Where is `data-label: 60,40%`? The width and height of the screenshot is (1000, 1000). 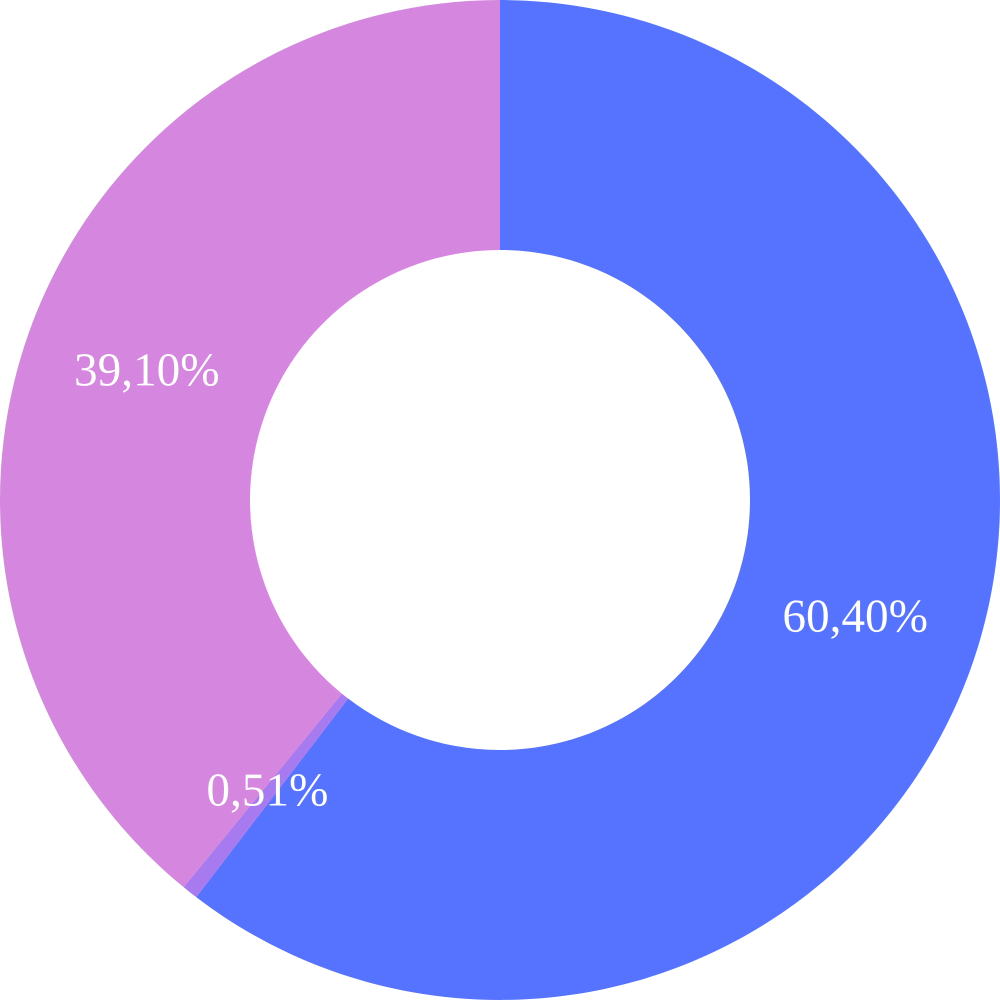 data-label: 60,40% is located at coordinates (855, 619).